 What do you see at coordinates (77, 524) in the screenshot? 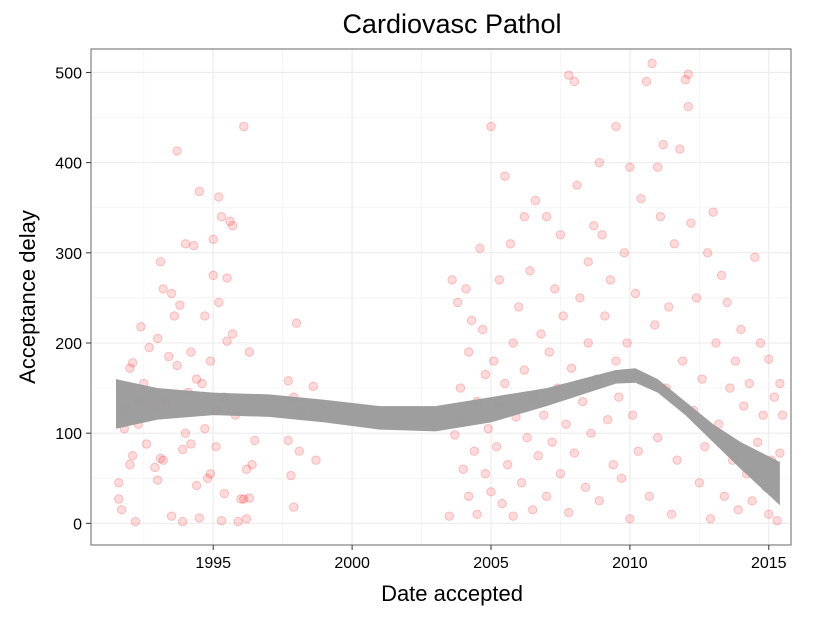
I see `y-tick-label: 0` at bounding box center [77, 524].